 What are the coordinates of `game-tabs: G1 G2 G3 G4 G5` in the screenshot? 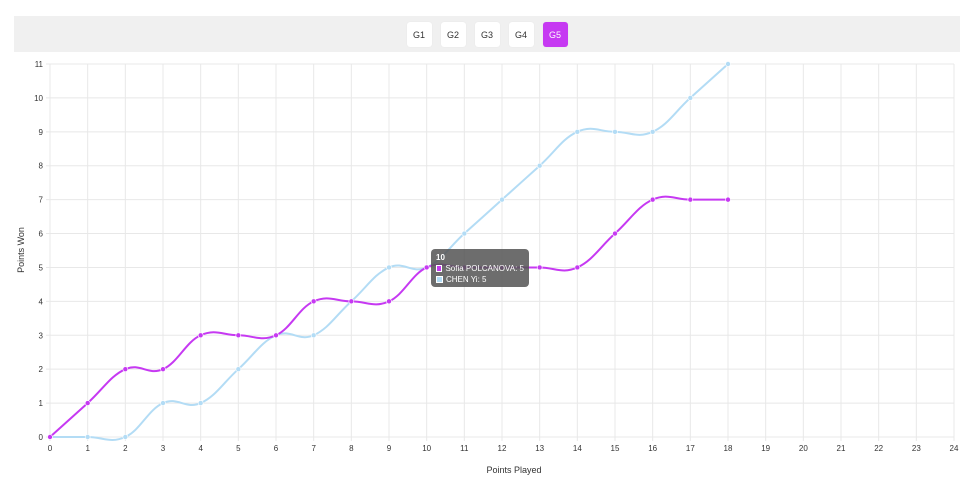 It's located at (487, 34).